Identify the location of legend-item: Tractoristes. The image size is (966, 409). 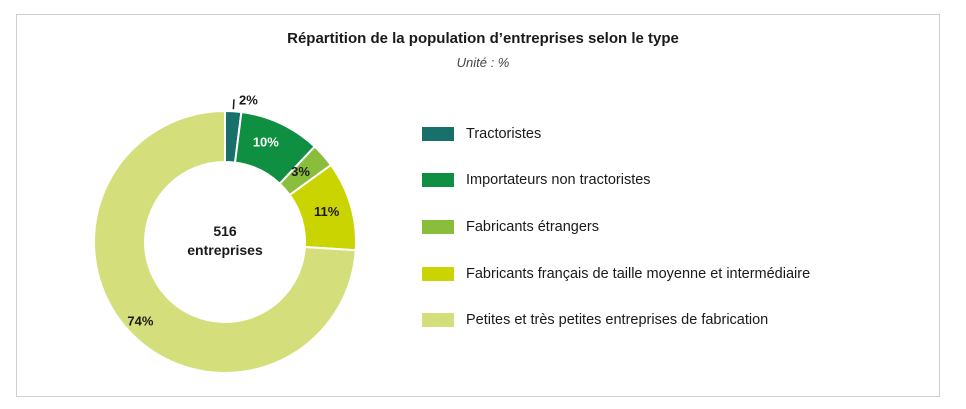
(481, 134).